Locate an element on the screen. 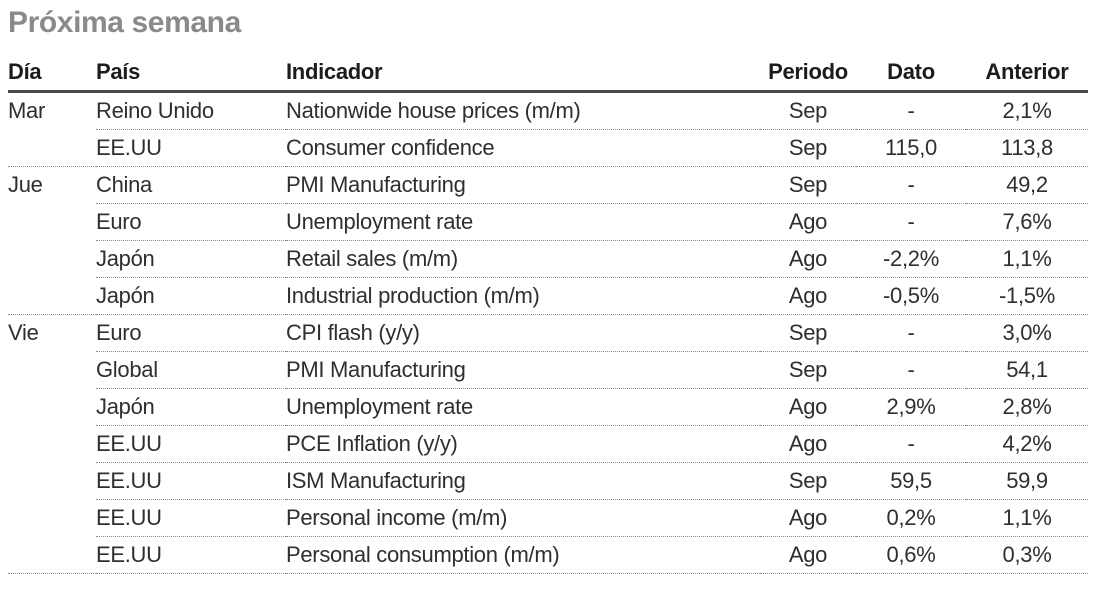 Image resolution: width=1106 pixels, height=592 pixels. table-row: Euro Unemployment rate Ago - 7,6% is located at coordinates (548, 222).